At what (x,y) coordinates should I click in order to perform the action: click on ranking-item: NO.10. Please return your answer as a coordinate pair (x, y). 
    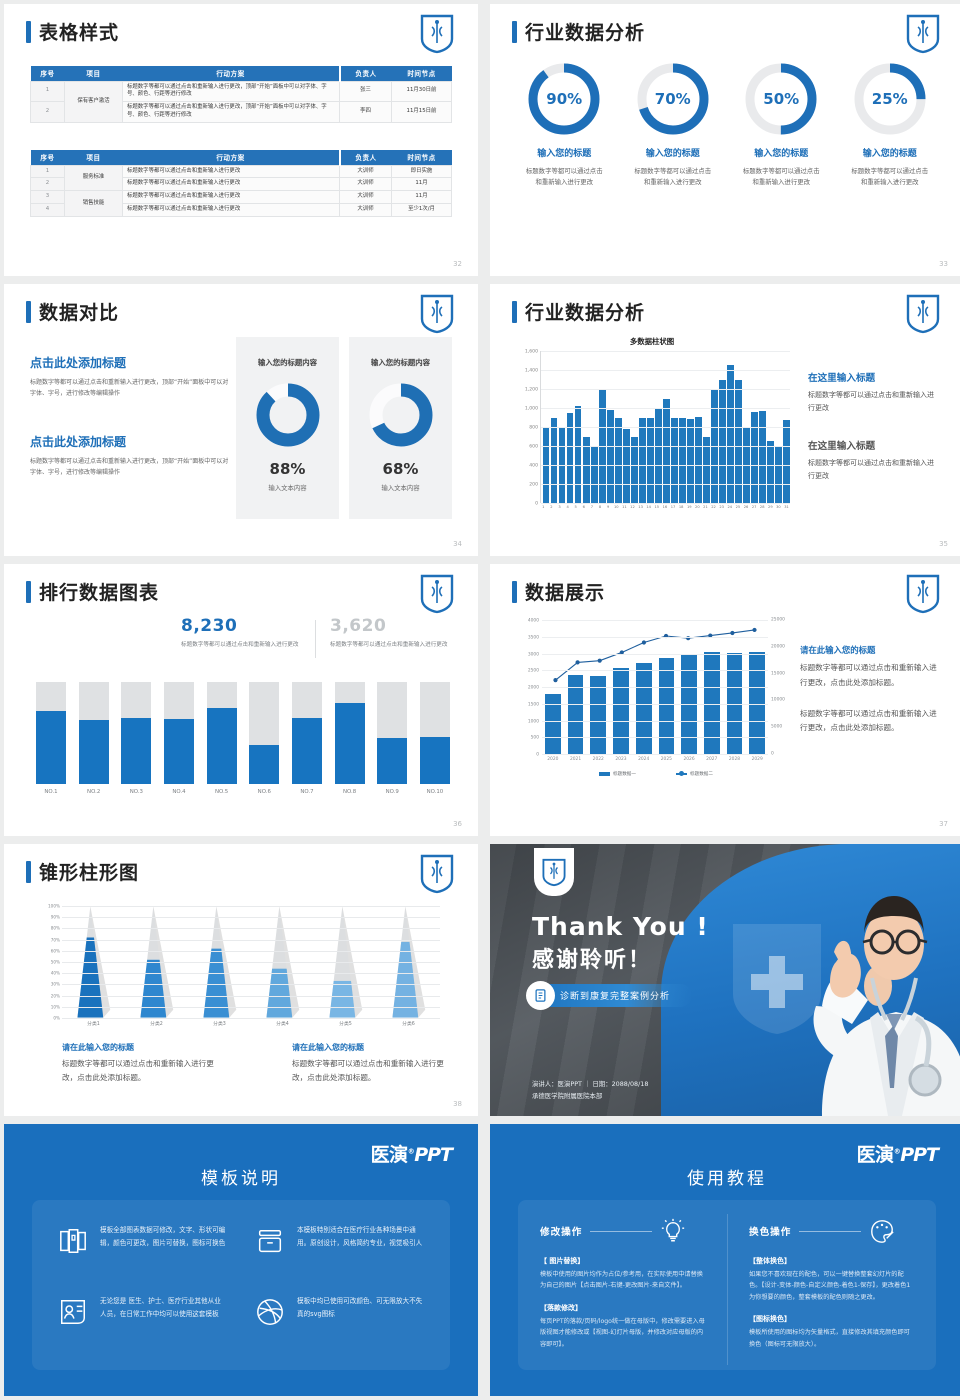
    Looking at the image, I should click on (434, 741).